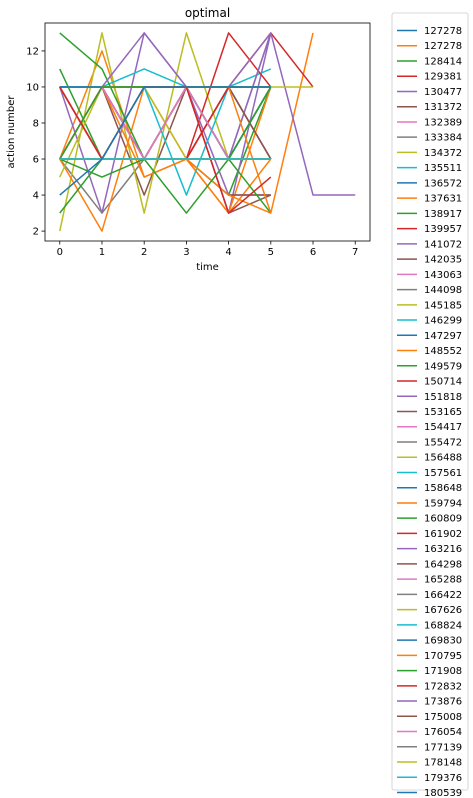 The image size is (473, 798). Describe the element at coordinates (443, 260) in the screenshot. I see `legend-label-15: 142035` at that location.